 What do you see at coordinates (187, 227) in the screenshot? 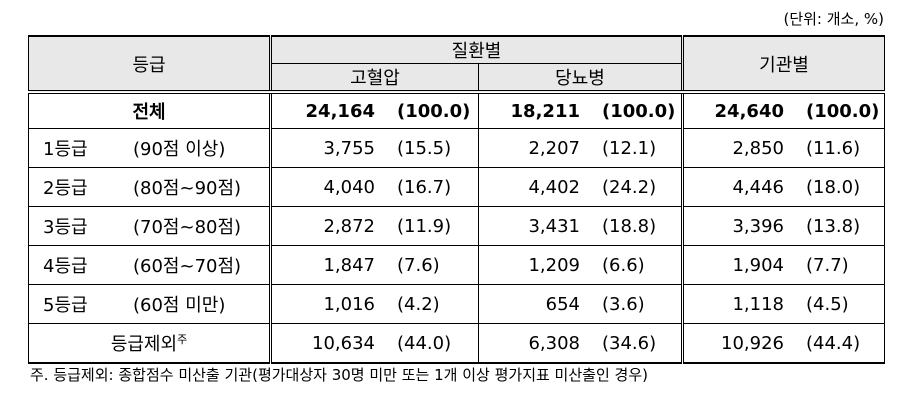
I see `grade-range: (70점~80점)` at bounding box center [187, 227].